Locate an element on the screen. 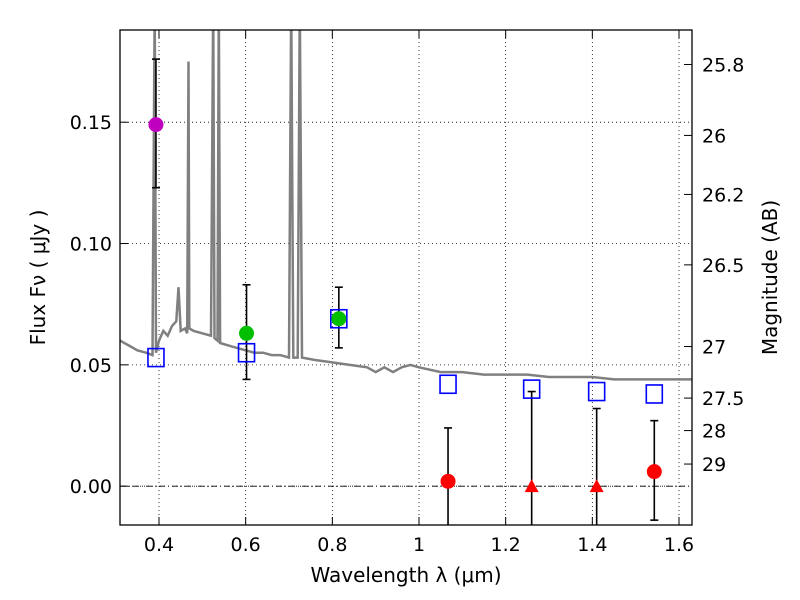 The width and height of the screenshot is (800, 600). y-axis-label: Flux Fν ( μJy ) is located at coordinates (38, 278).